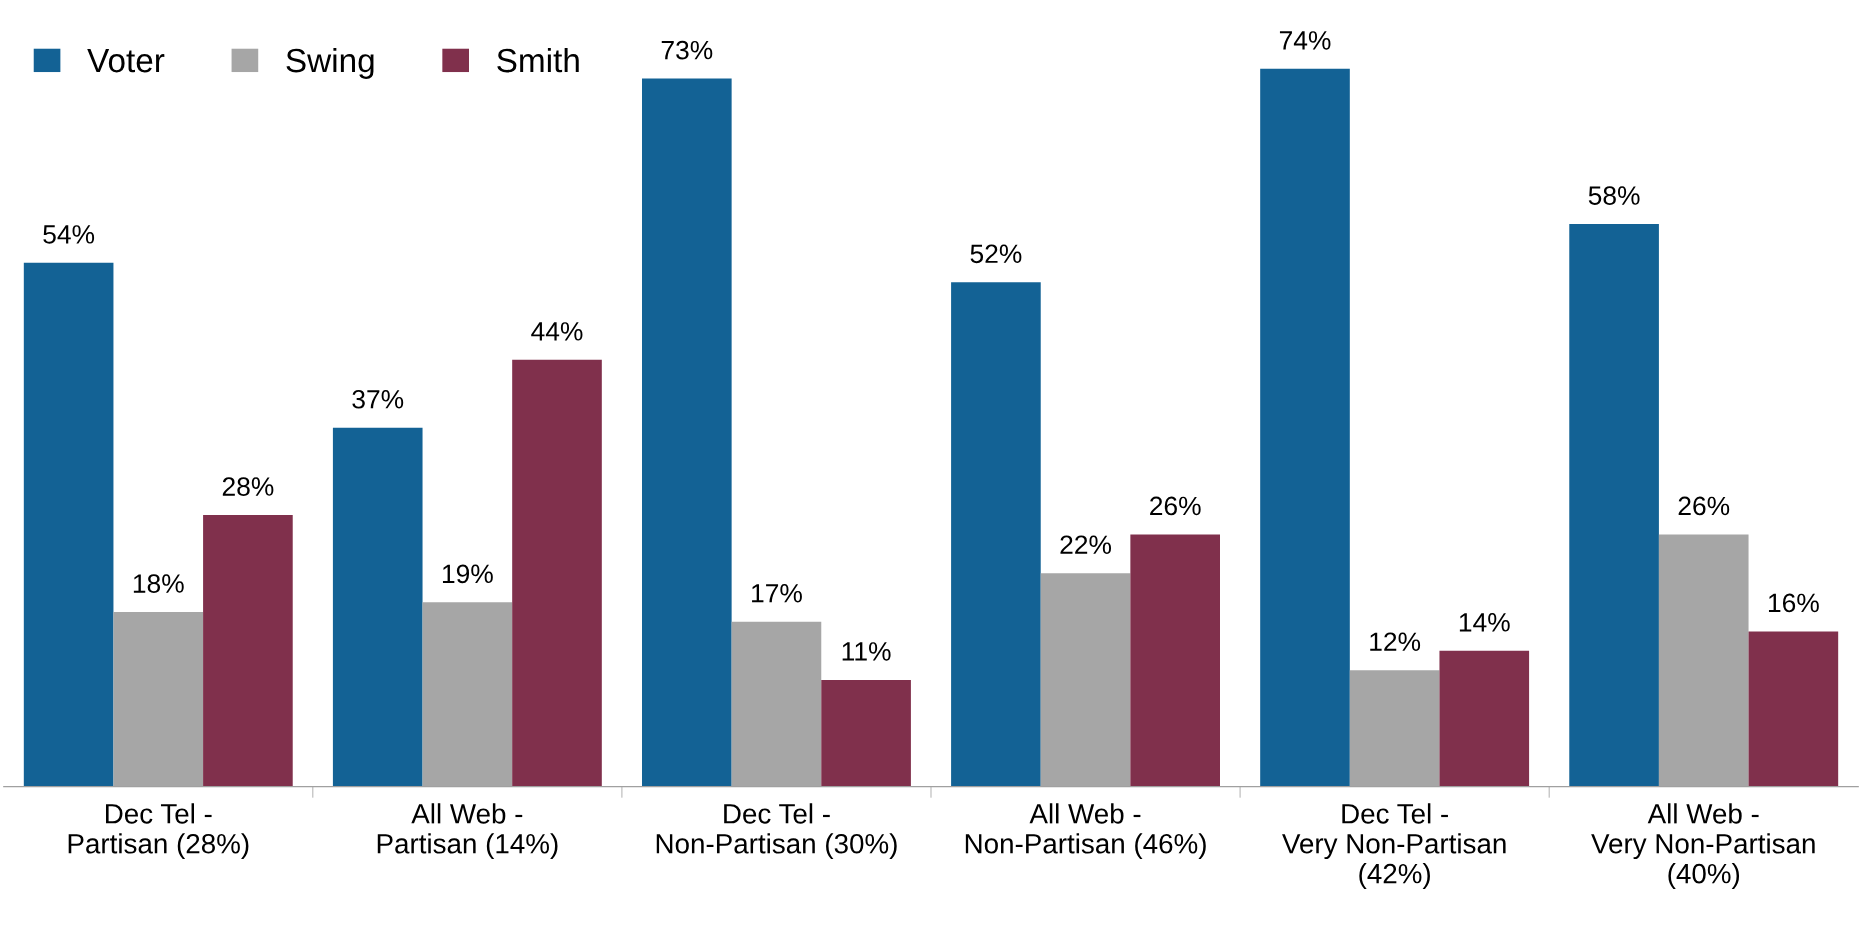  Describe the element at coordinates (1793, 603) in the screenshot. I see `data-label: 16%` at that location.